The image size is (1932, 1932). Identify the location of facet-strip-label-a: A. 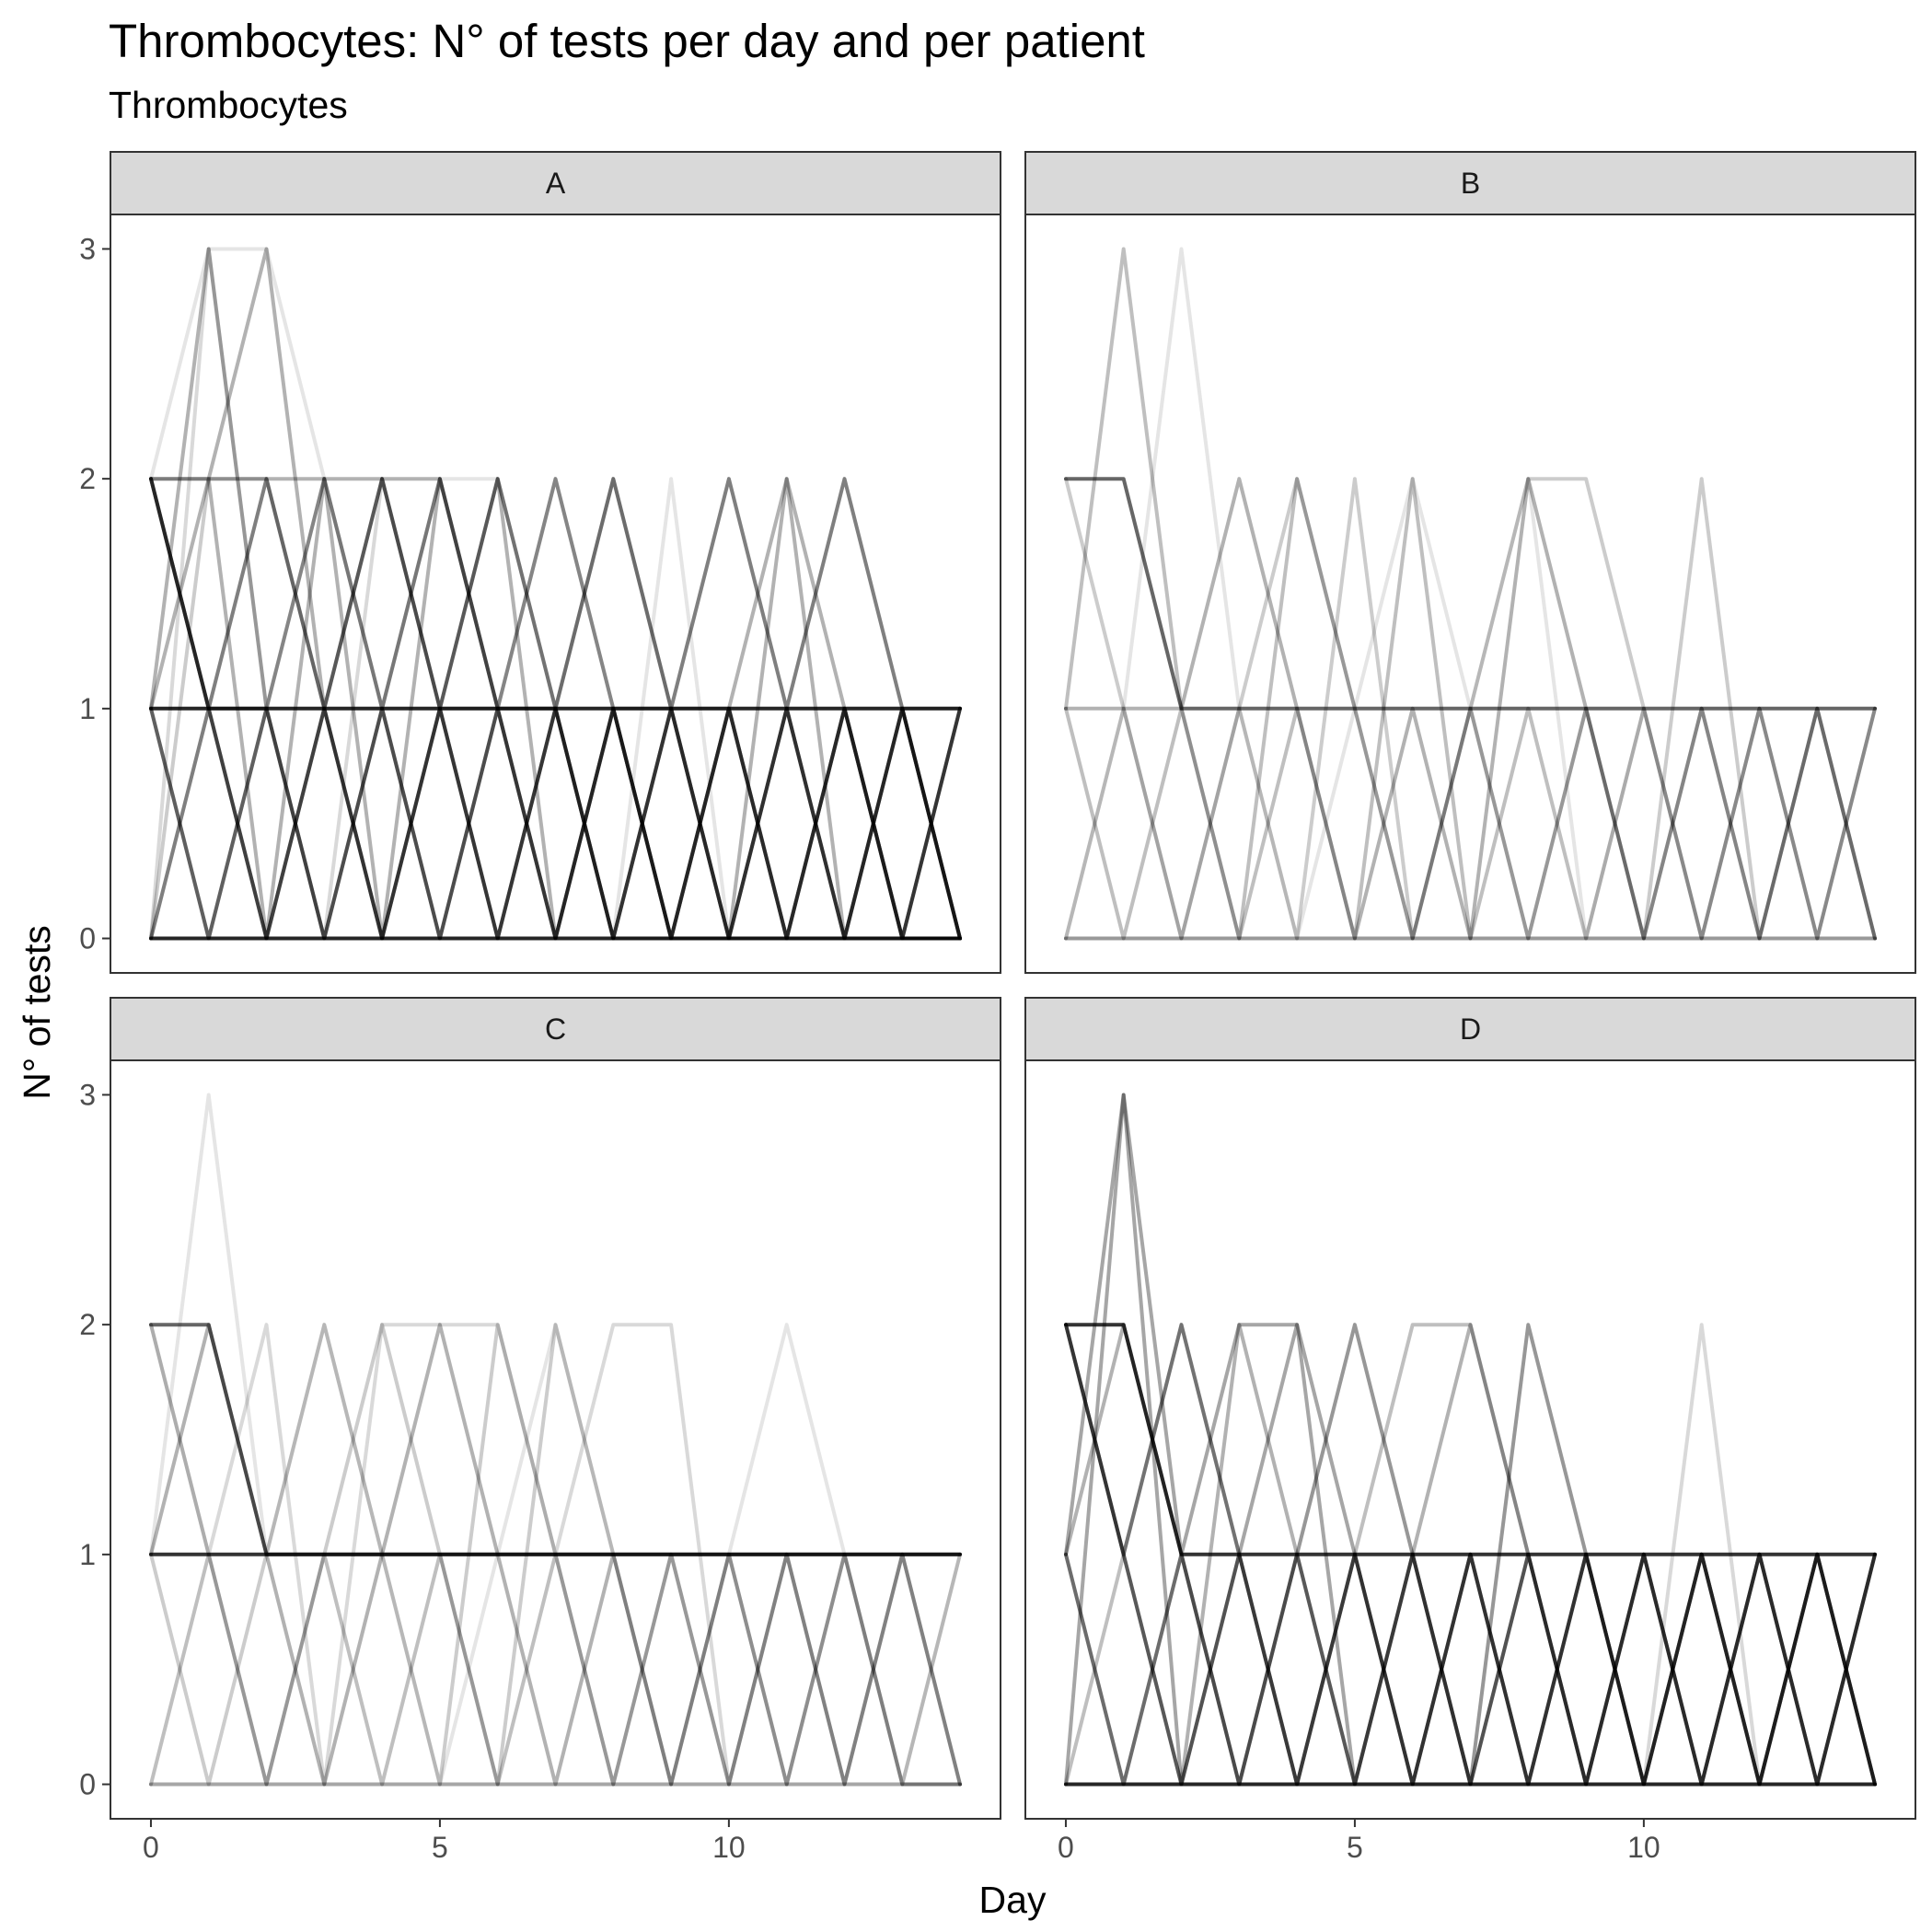
(556, 184).